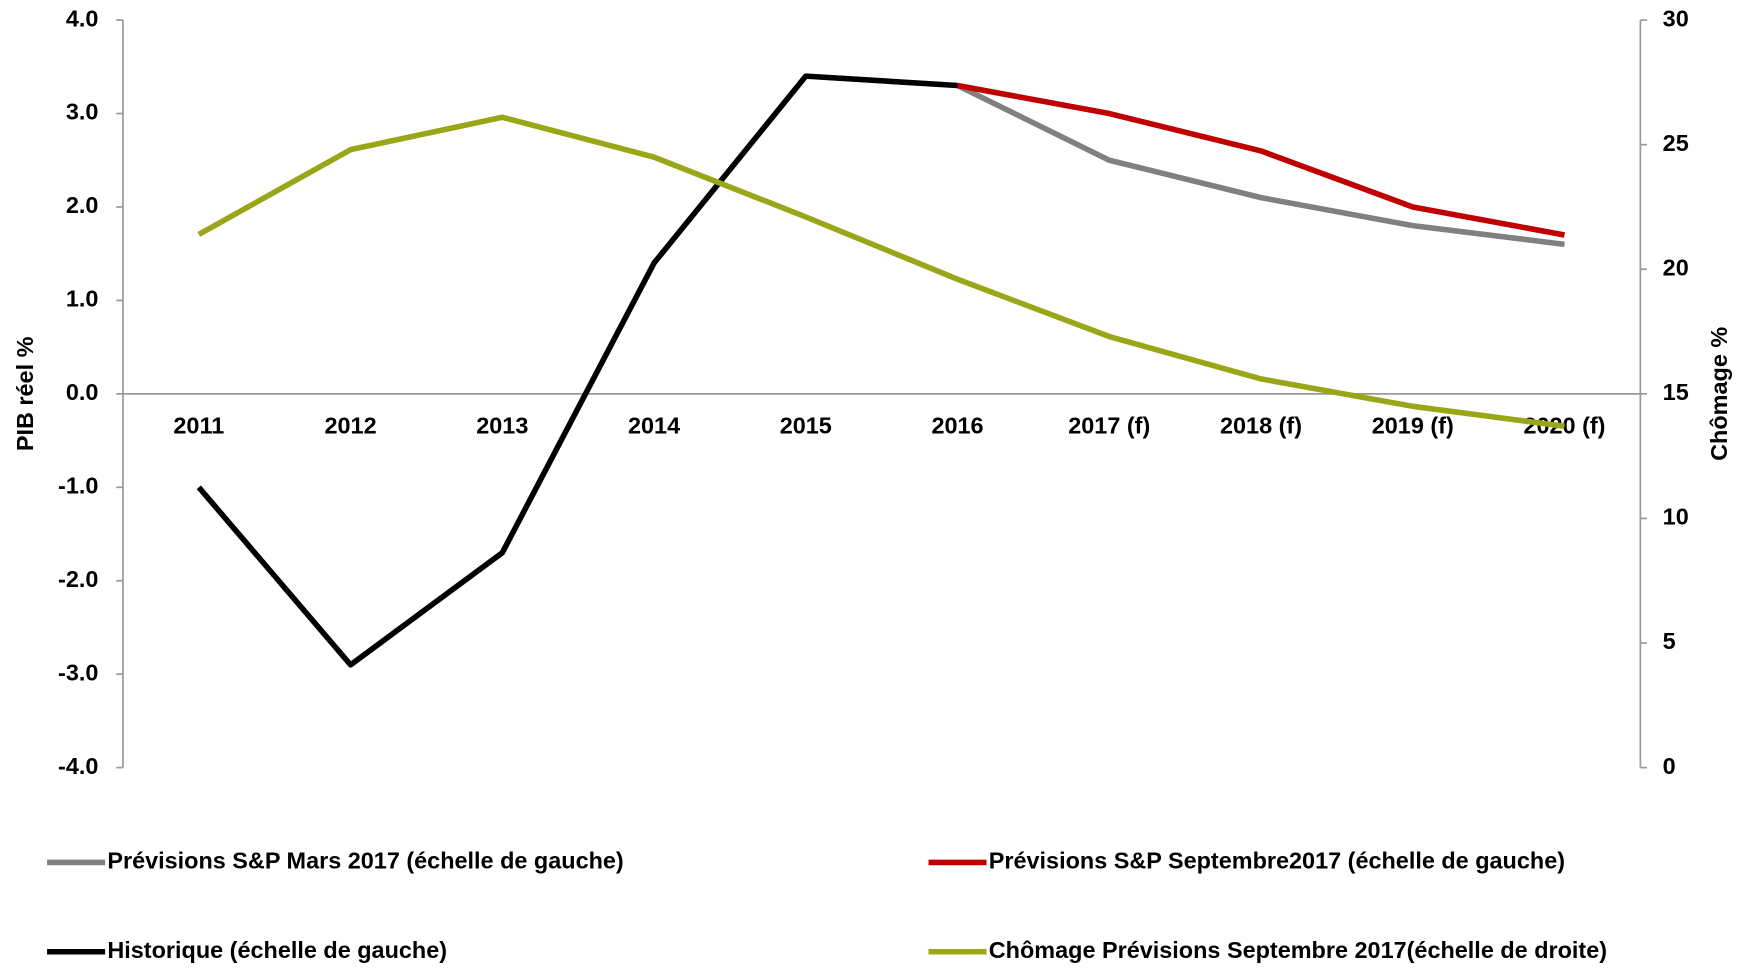  What do you see at coordinates (1669, 641) in the screenshot?
I see `y2-tick-label: 5` at bounding box center [1669, 641].